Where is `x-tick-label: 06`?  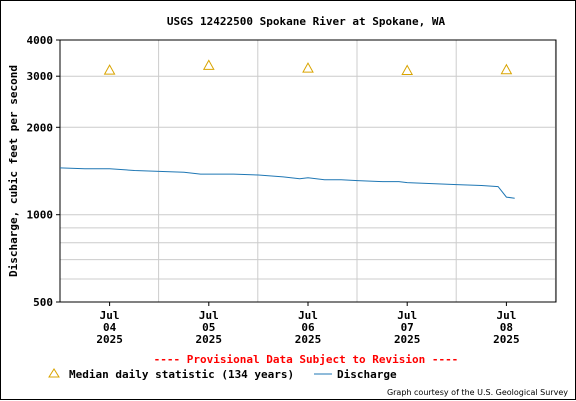 x-tick-label: 06 is located at coordinates (308, 327).